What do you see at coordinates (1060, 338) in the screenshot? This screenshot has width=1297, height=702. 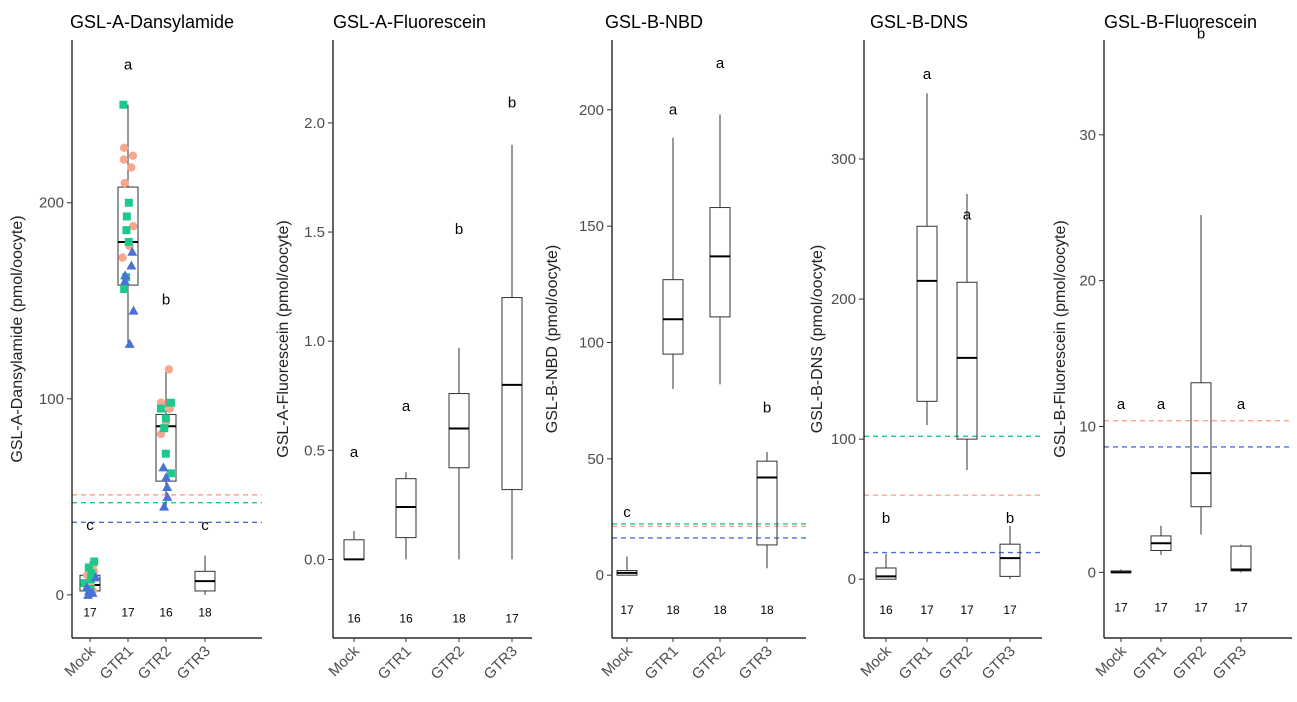 I see `y-axis-label: GSL-B-Fluorescein (pmol/oocyte)` at bounding box center [1060, 338].